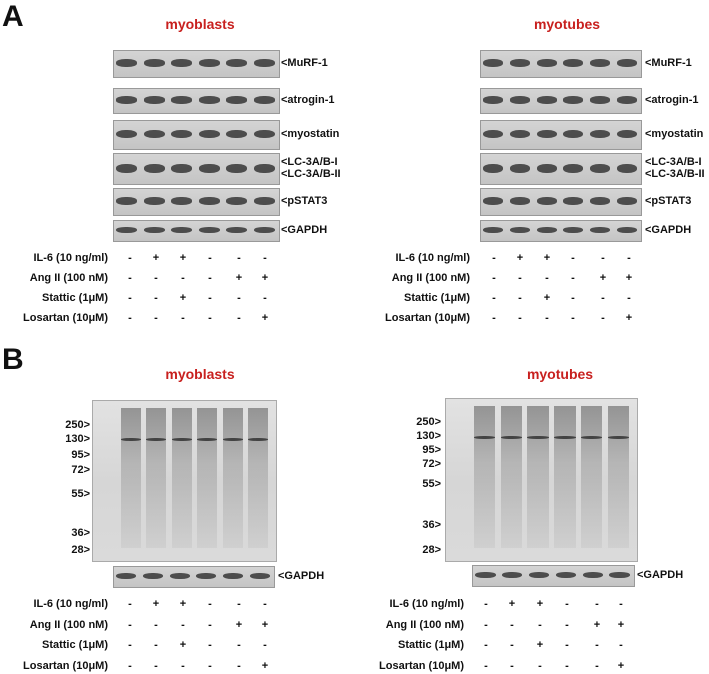 The height and width of the screenshot is (674, 709). Describe the element at coordinates (567, 24) in the screenshot. I see `blot-title: myotubes` at that location.